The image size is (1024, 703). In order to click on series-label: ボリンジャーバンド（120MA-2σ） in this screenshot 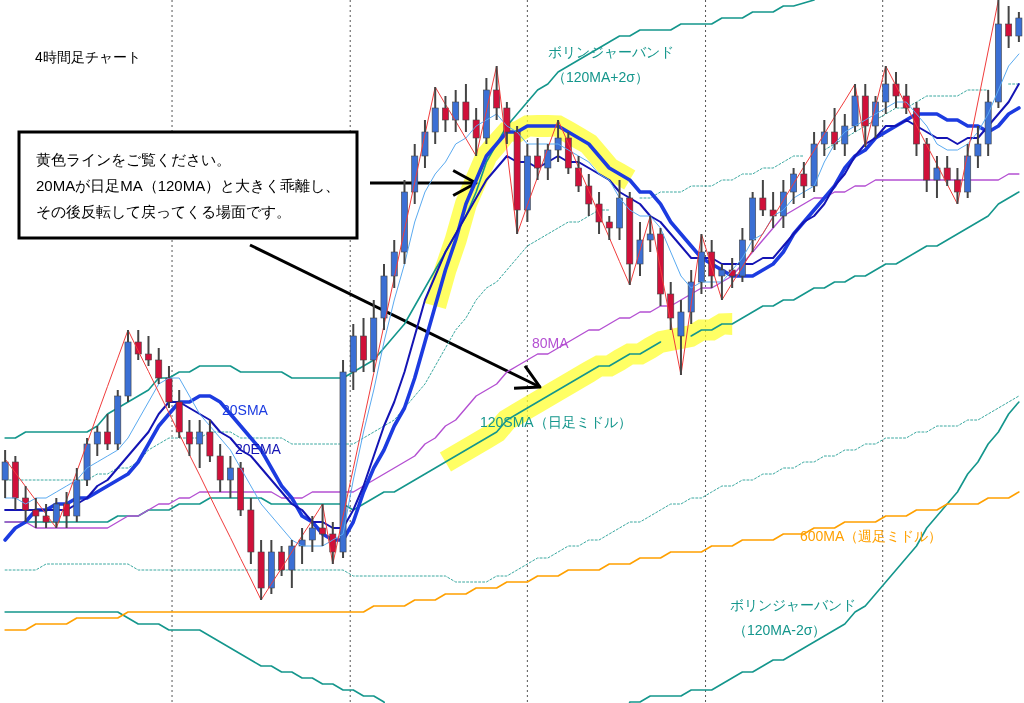, I will do `click(793, 617)`.